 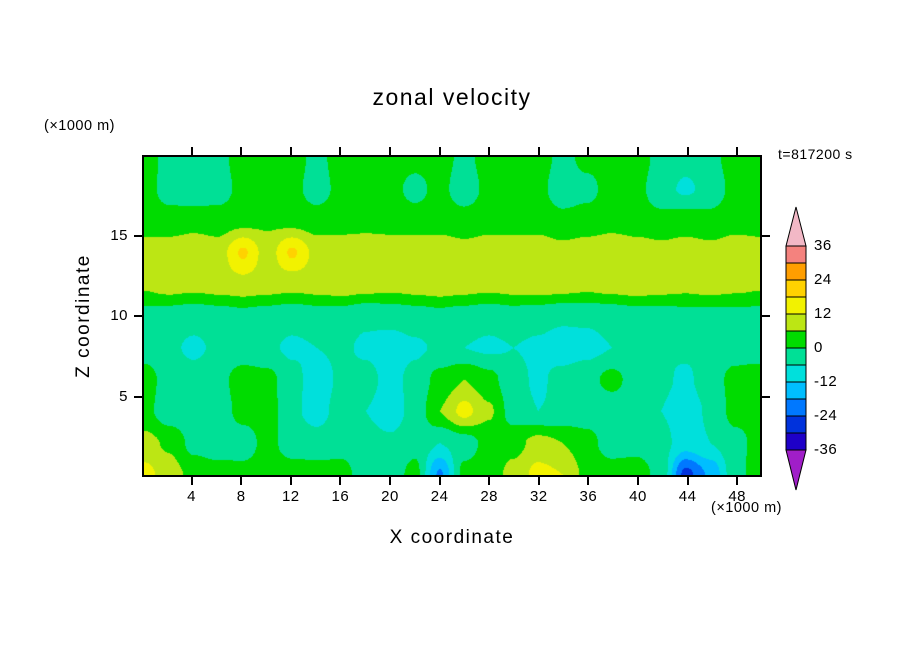 What do you see at coordinates (826, 415) in the screenshot?
I see `colorbar-tick-label: -24` at bounding box center [826, 415].